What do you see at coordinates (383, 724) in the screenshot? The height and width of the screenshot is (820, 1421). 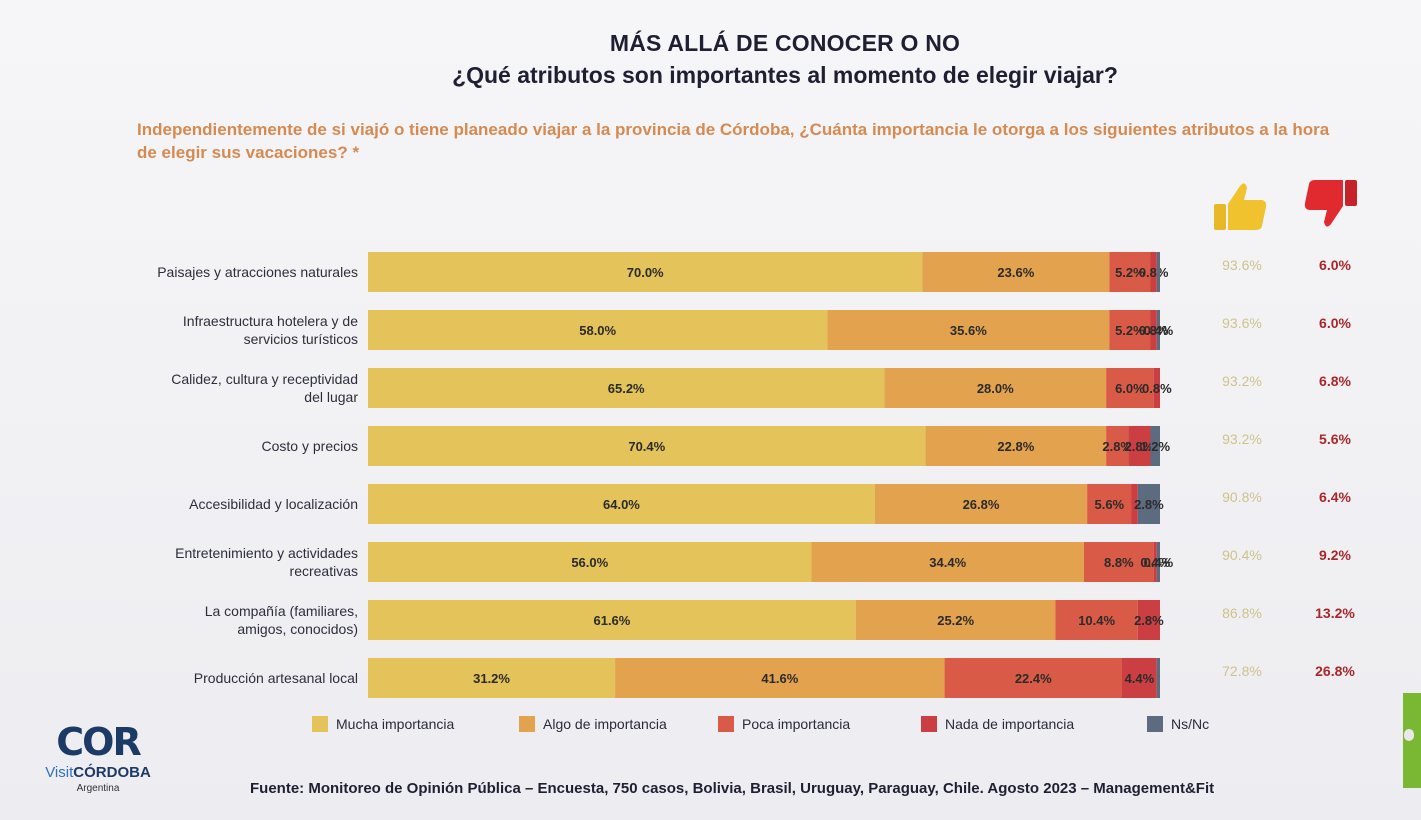 I see `legend-item-mucha: Mucha importancia` at bounding box center [383, 724].